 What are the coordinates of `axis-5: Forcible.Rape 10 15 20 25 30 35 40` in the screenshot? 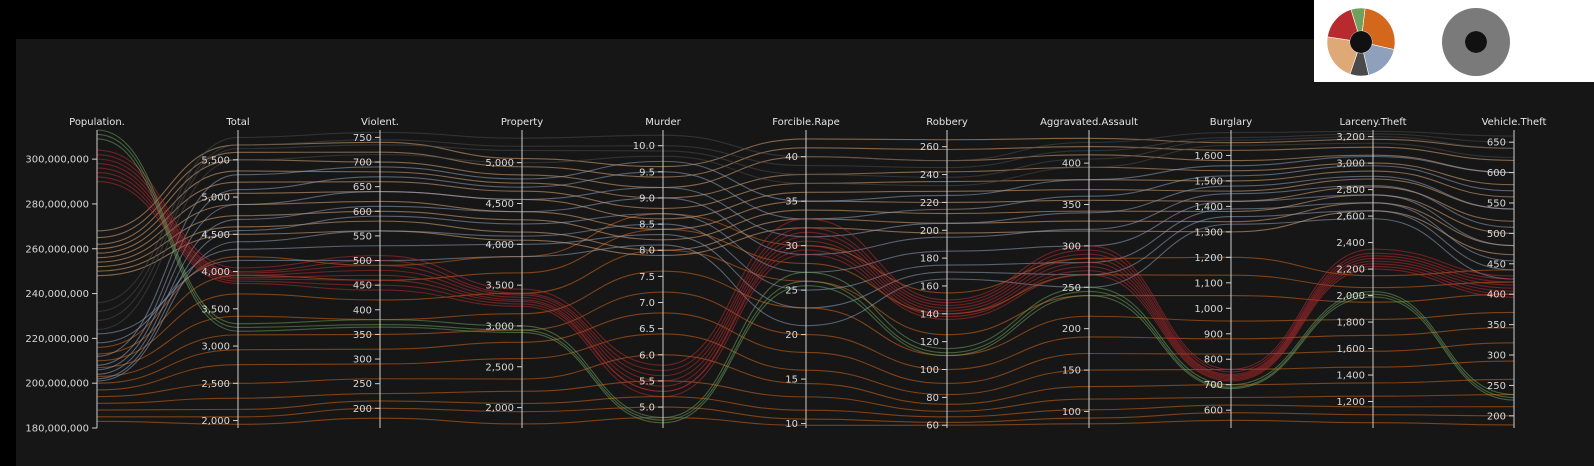 It's located at (806, 273).